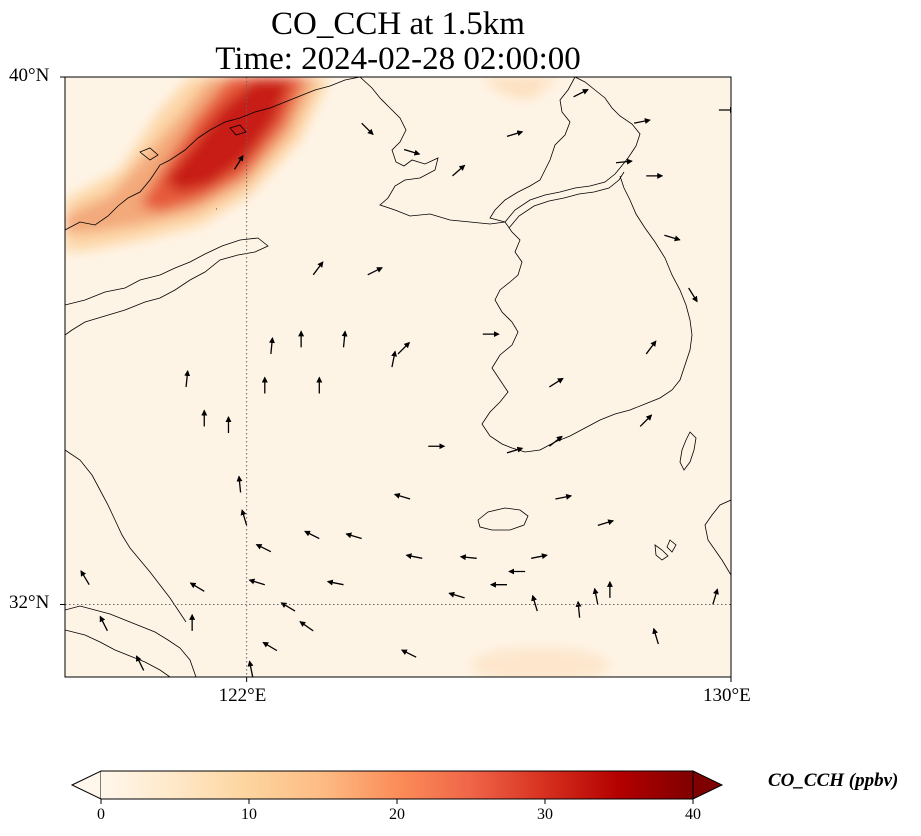 This screenshot has height=836, width=921. I want to click on coastline-yangtze, so click(131, 641).